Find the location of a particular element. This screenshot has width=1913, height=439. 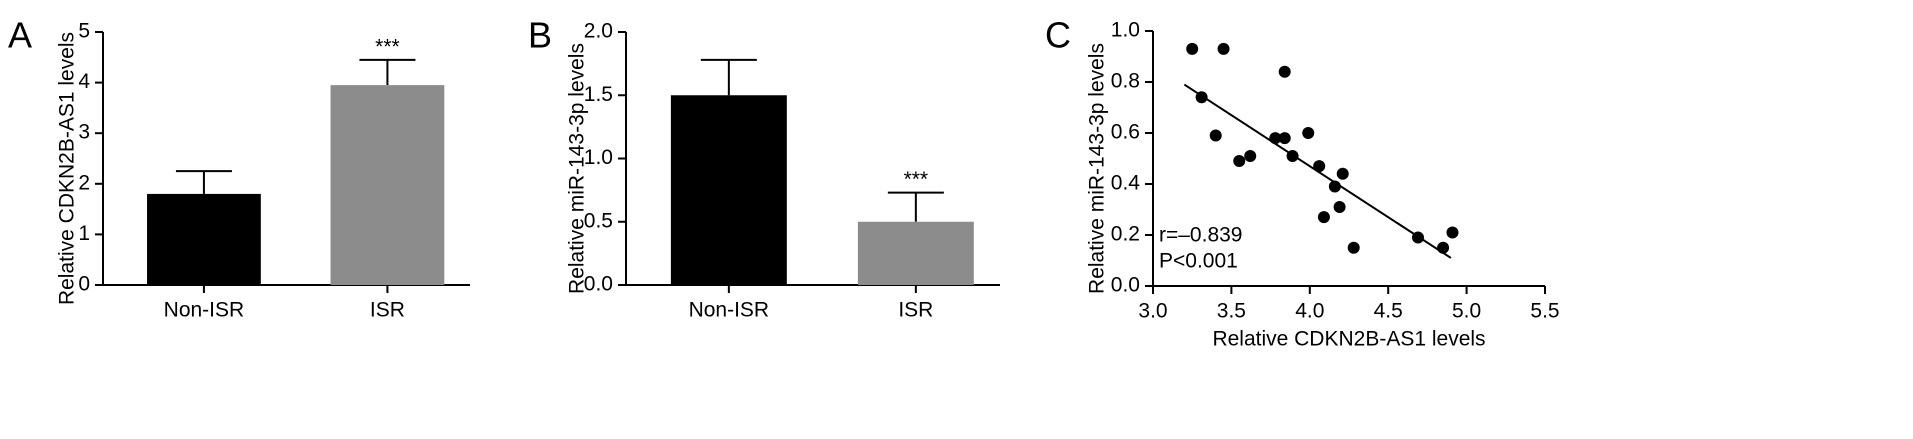

y-tick-label: 3 is located at coordinates (84, 132).